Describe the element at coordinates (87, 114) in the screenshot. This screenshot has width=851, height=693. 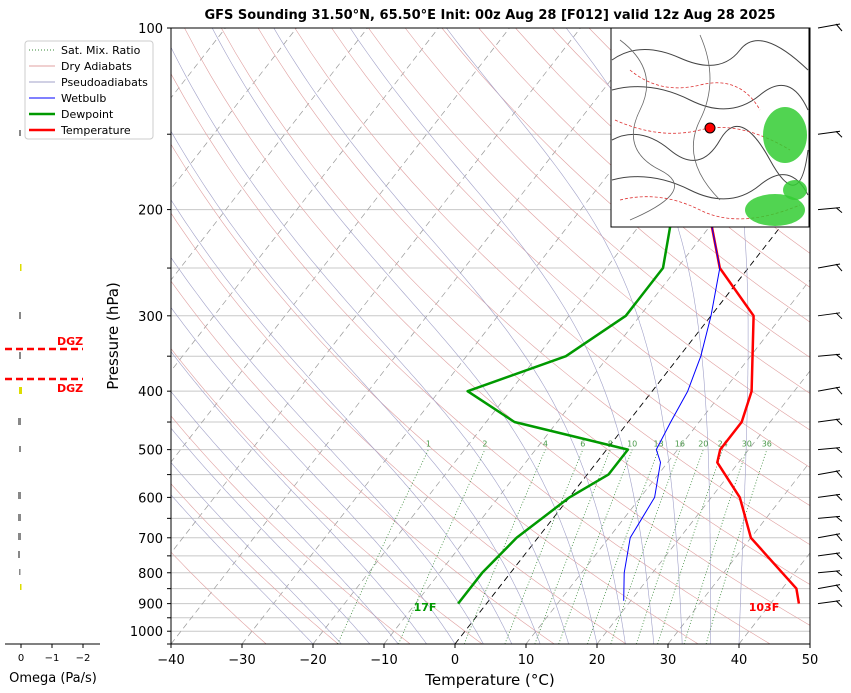
I see `legend-label: Dewpoint` at that location.